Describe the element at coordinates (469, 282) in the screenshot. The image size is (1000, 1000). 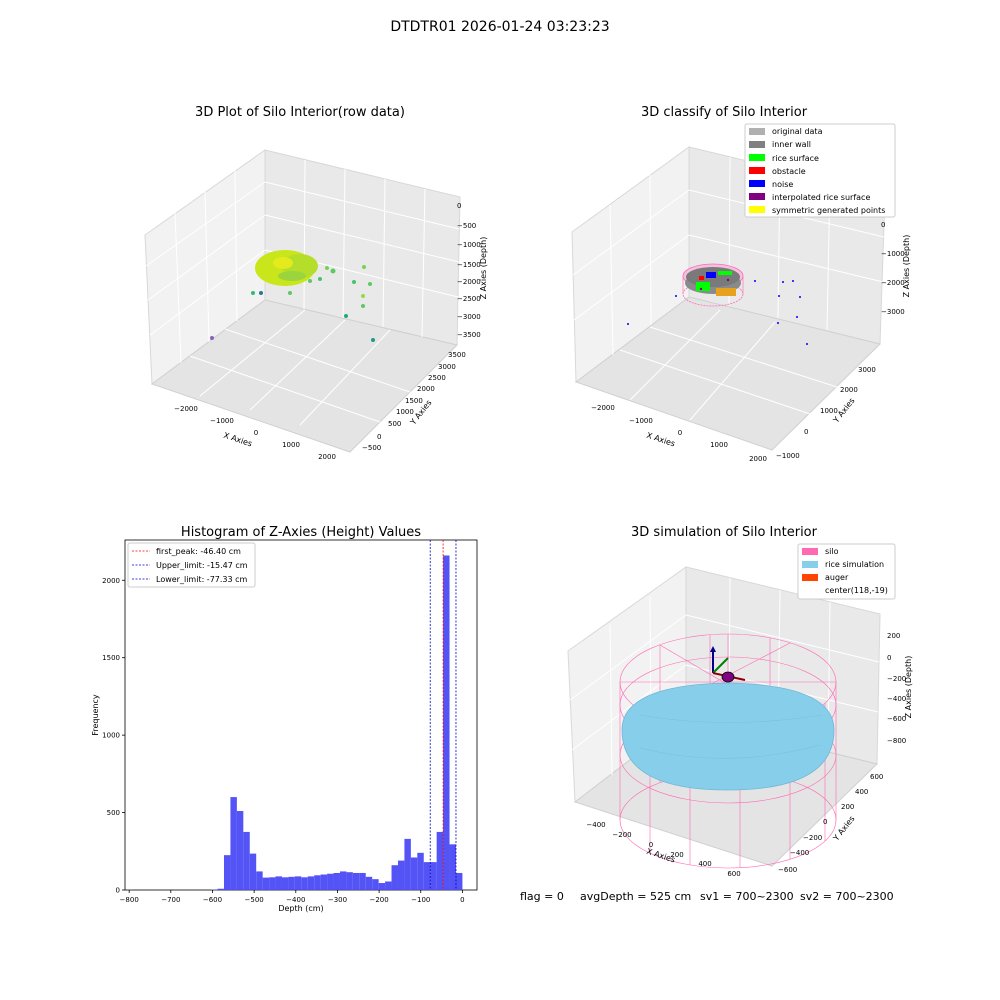
I see `raw-ztick-4: −2000` at that location.